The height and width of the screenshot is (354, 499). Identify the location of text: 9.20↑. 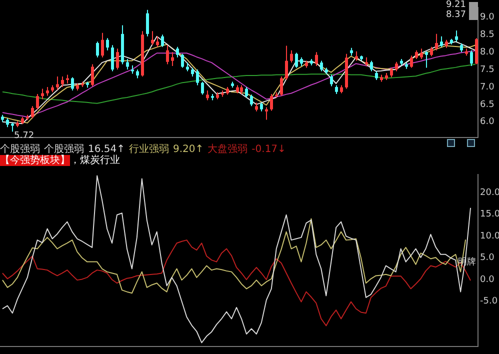
(188, 149).